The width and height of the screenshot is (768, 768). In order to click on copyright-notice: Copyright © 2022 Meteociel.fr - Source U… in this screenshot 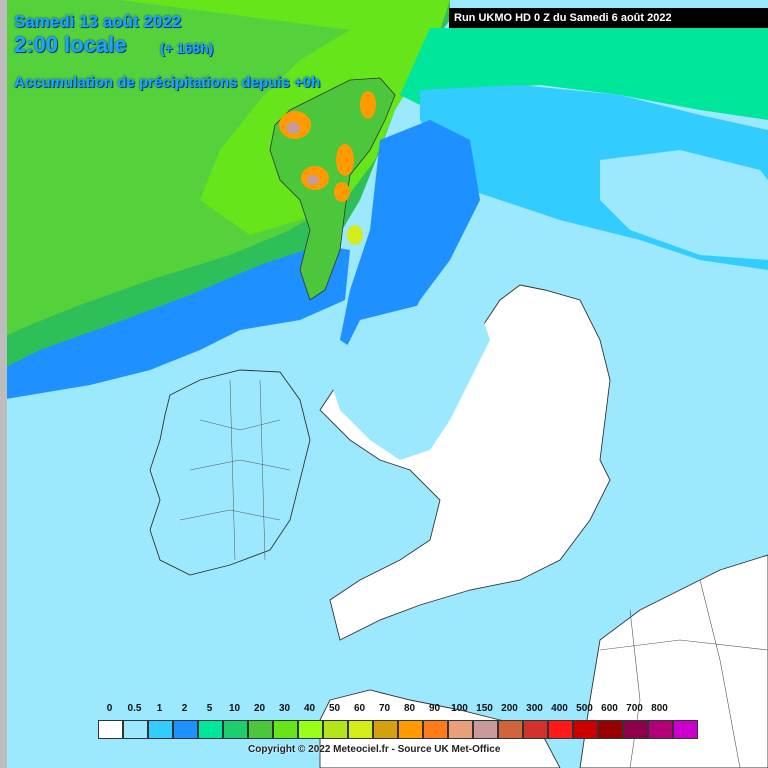, I will do `click(374, 749)`.